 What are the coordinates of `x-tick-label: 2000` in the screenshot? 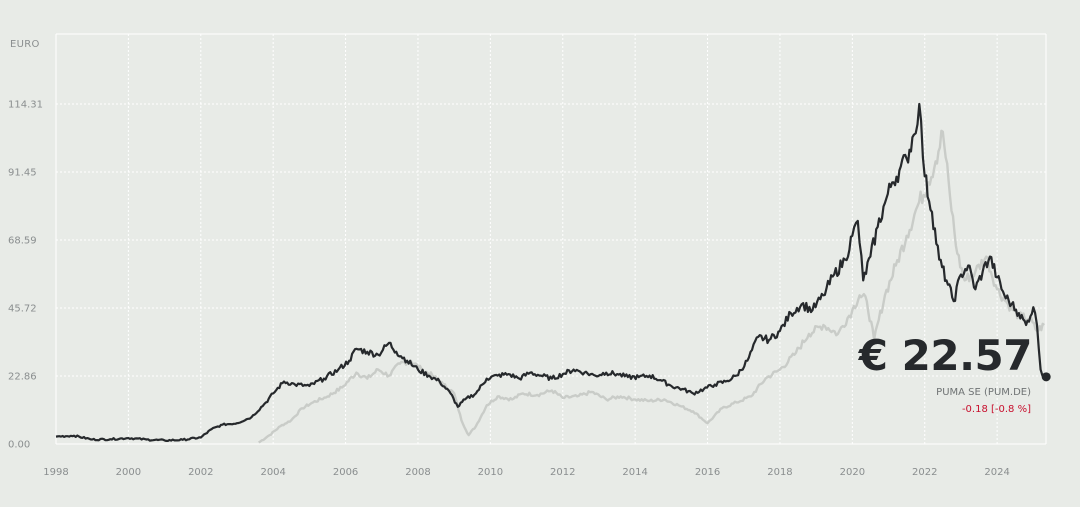 It's located at (128, 472).